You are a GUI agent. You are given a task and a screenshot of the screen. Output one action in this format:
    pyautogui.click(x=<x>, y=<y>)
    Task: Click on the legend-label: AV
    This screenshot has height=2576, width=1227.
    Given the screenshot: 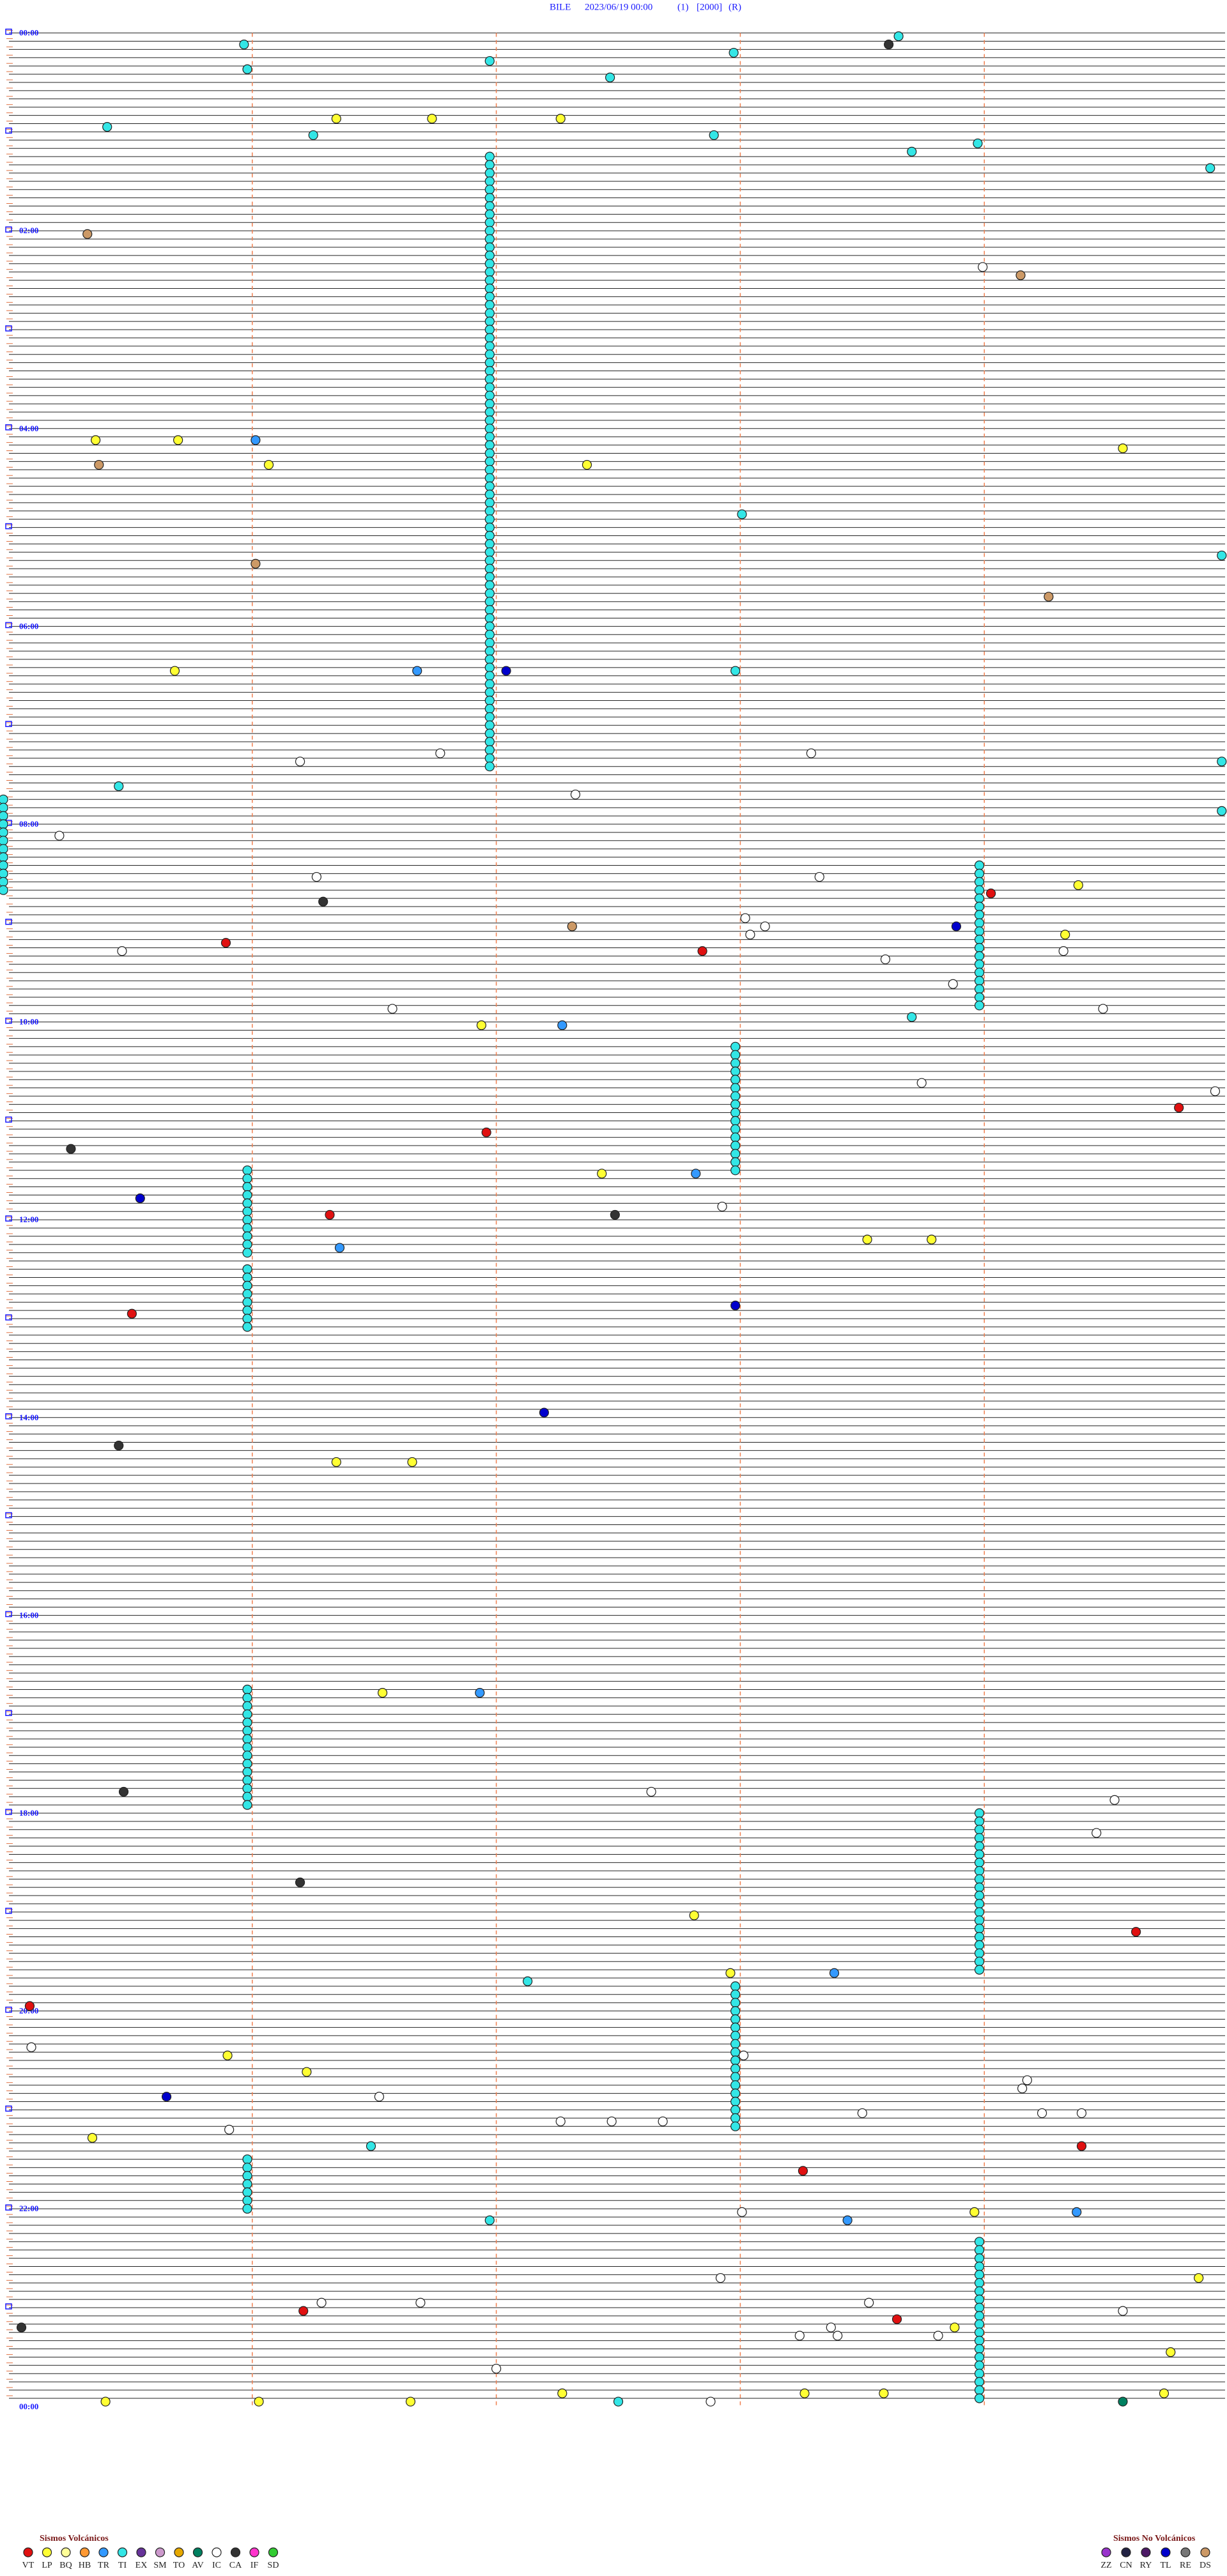 What is the action you would take?
    pyautogui.click(x=197, y=2565)
    